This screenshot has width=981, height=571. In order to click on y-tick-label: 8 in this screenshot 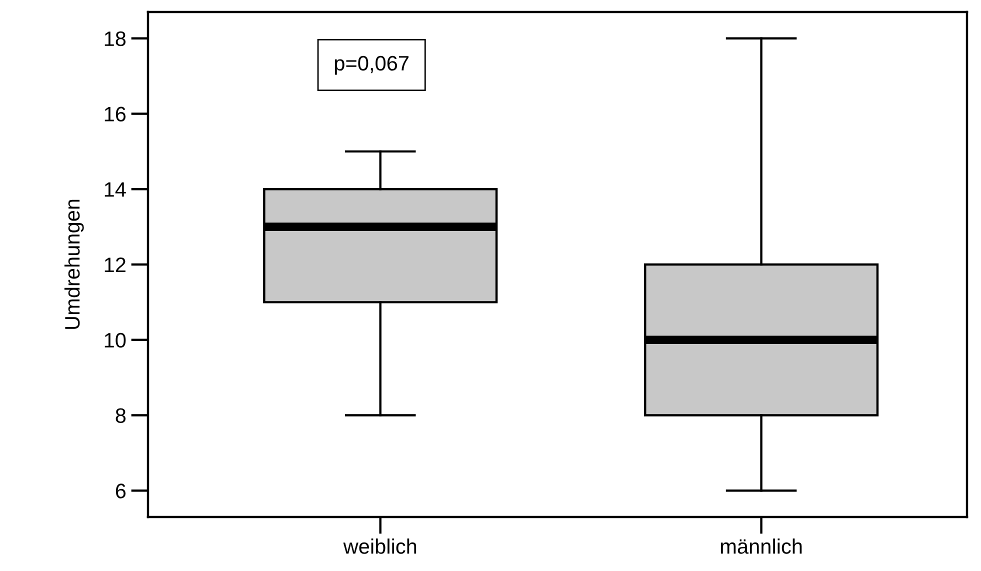, I will do `click(121, 415)`.